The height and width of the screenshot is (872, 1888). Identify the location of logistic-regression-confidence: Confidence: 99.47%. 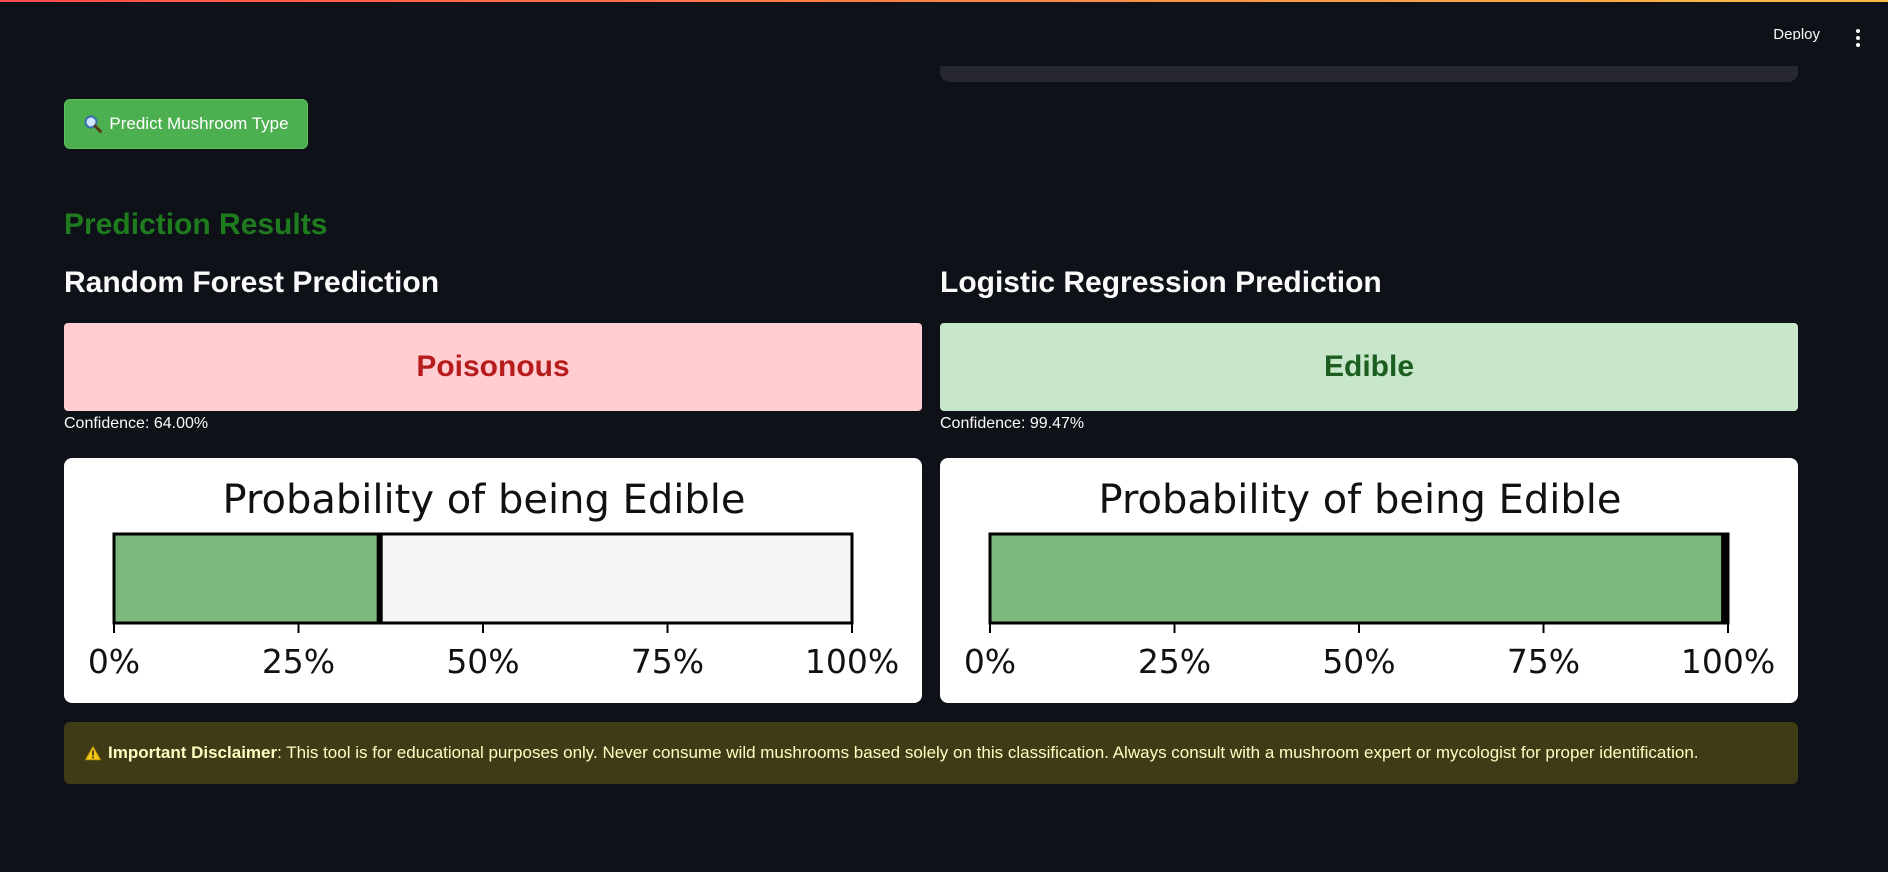
(1012, 423).